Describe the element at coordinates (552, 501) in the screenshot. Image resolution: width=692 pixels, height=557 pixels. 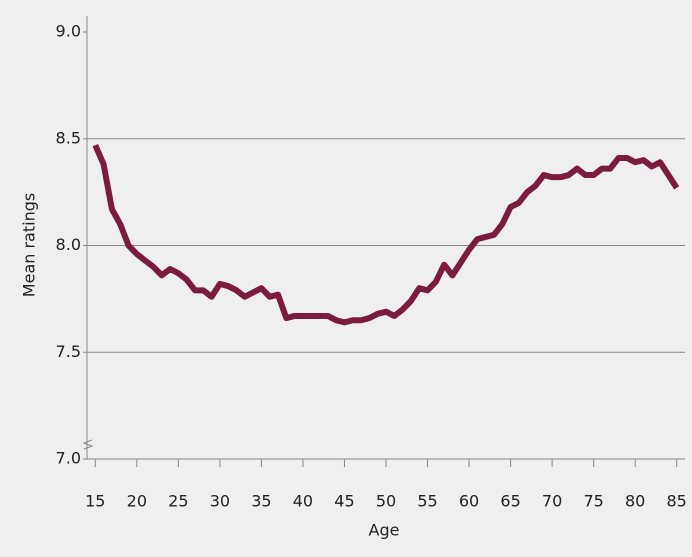
I see `x-tick-label: 70` at that location.